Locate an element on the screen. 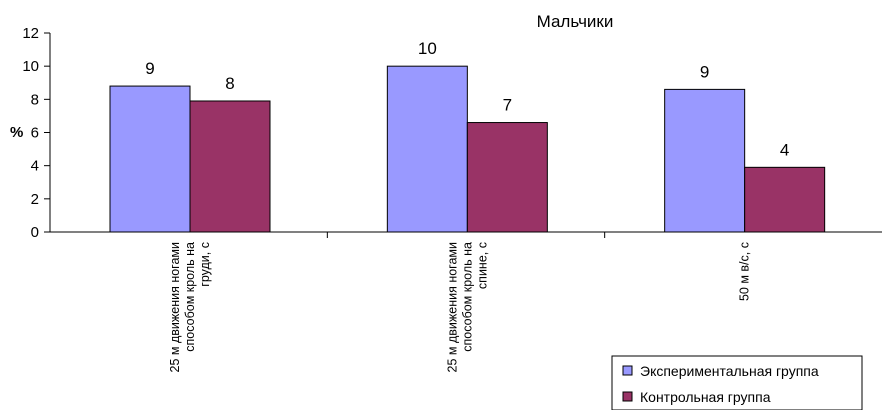 This screenshot has width=882, height=410. category-label-line: груди, с is located at coordinates (205, 264).